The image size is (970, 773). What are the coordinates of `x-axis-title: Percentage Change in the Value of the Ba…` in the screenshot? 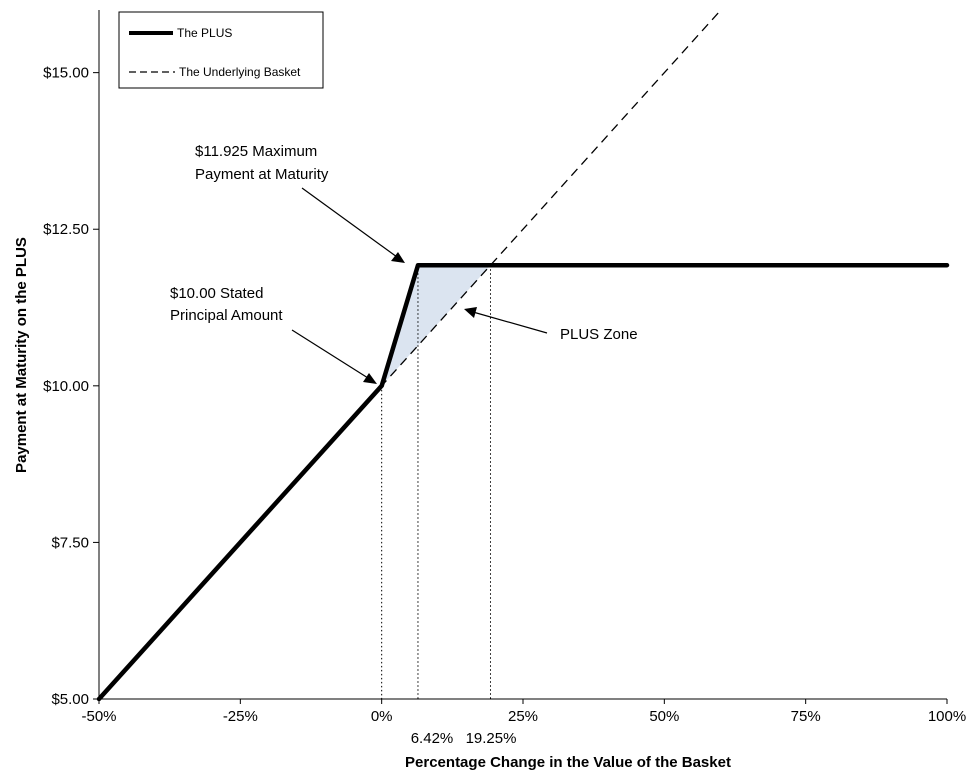 It's located at (568, 762).